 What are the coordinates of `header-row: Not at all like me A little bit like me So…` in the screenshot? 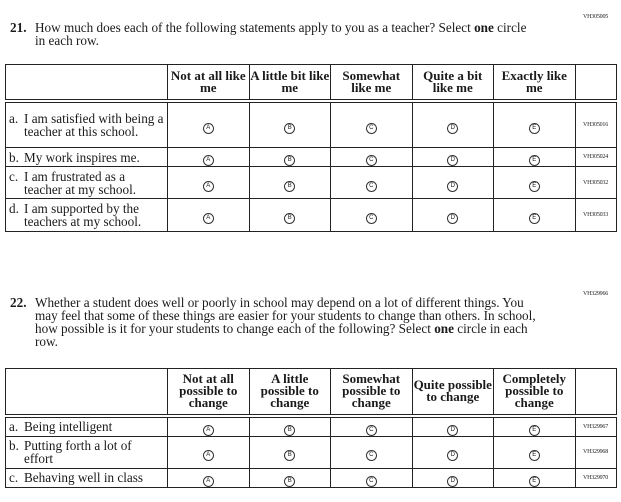 It's located at (311, 82).